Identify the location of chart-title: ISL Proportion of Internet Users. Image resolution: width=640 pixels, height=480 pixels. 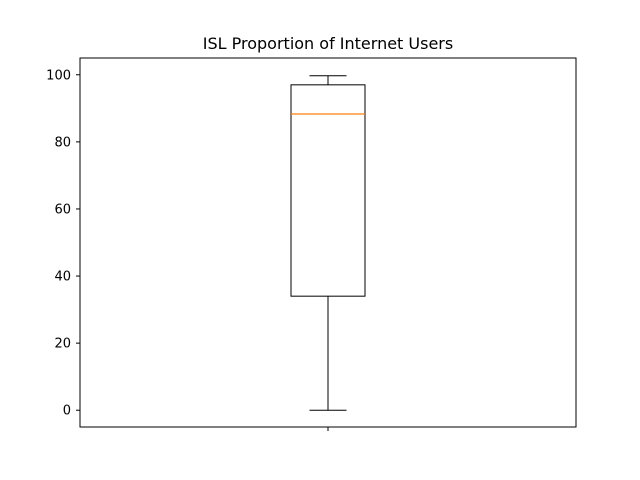
(328, 43).